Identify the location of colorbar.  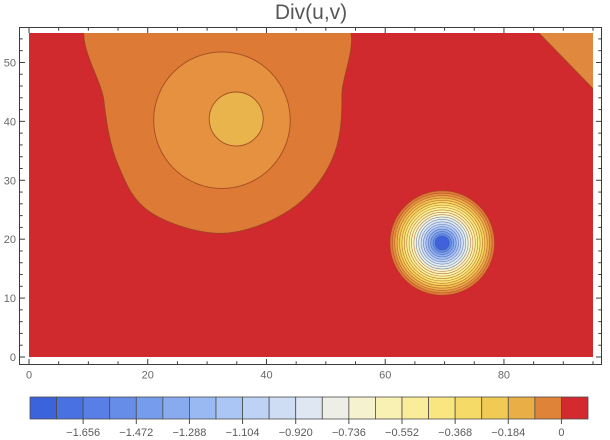
(309, 410).